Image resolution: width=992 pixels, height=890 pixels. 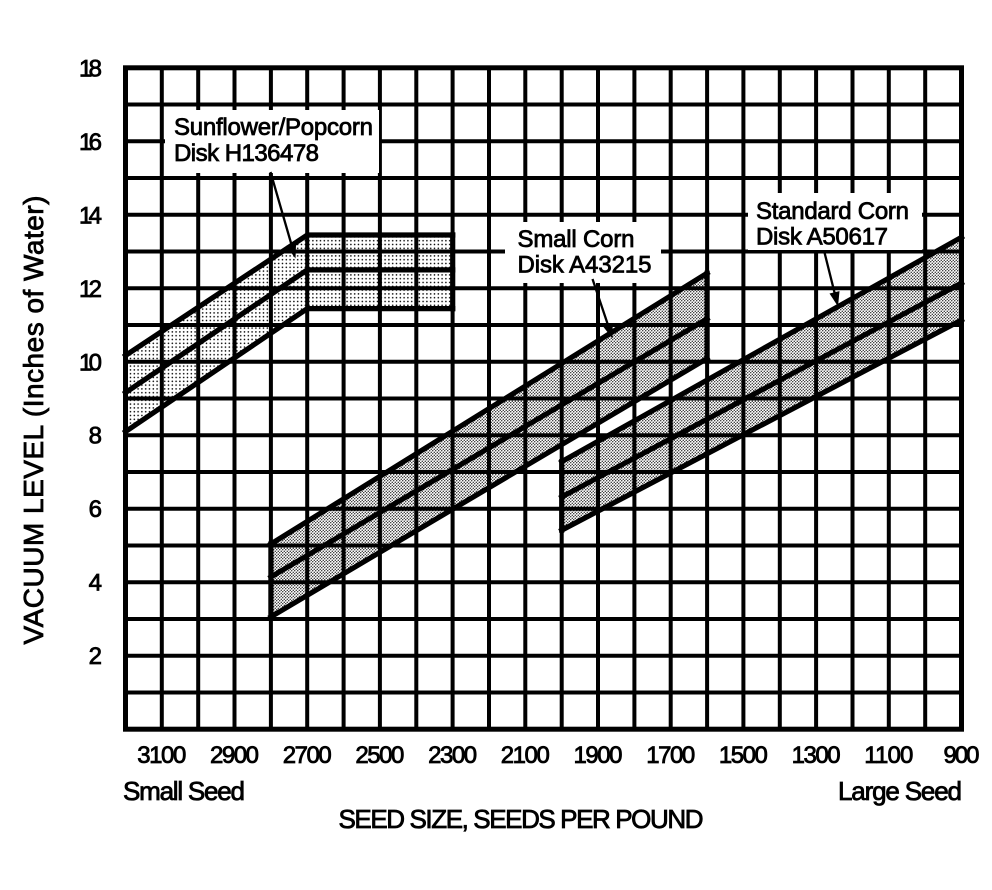 What do you see at coordinates (234, 755) in the screenshot?
I see `svg-text: 2900` at bounding box center [234, 755].